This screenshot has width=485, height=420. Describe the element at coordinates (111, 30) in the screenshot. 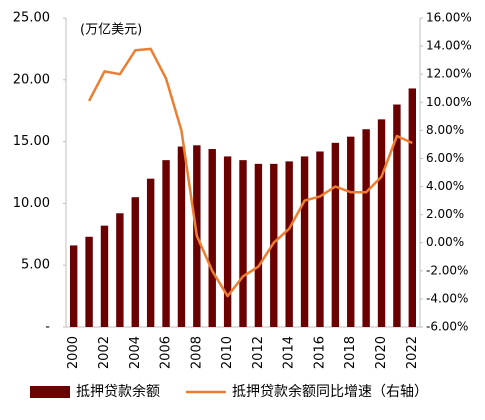

I see `unit-label: (万亿美元)` at that location.